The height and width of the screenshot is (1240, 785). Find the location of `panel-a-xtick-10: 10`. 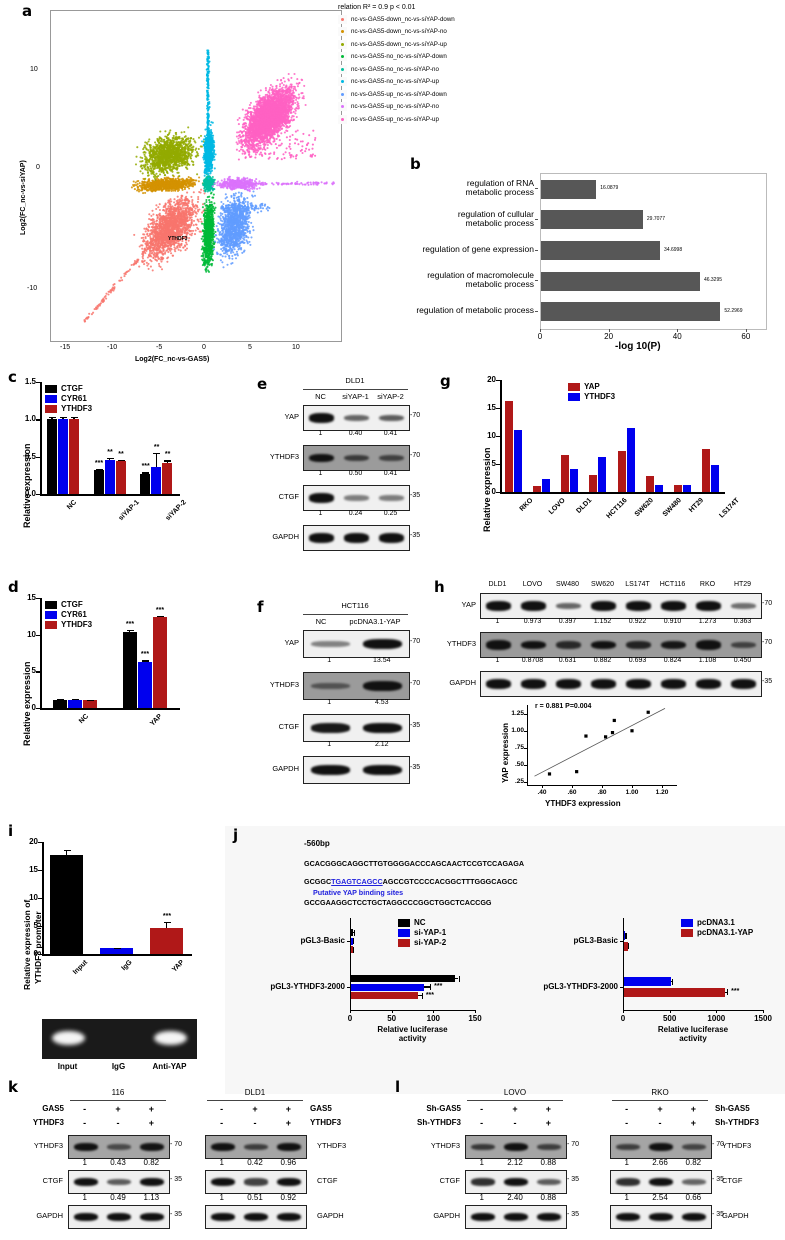

panel-a-xtick-10: 10 is located at coordinates (296, 347).